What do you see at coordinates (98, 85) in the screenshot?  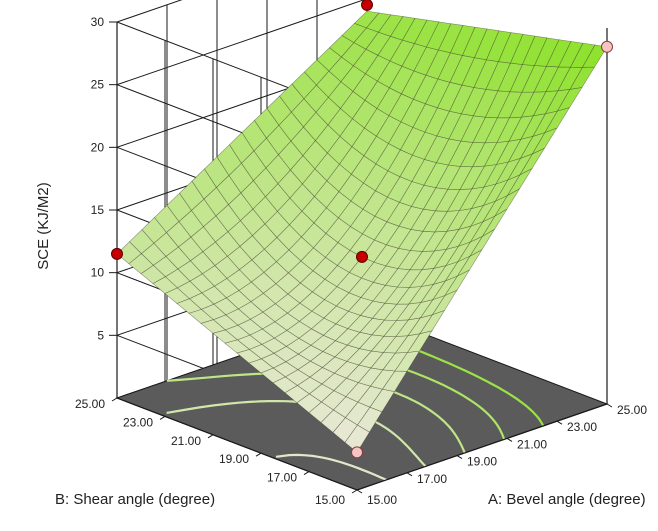 I see `z-tick-label: 25` at bounding box center [98, 85].